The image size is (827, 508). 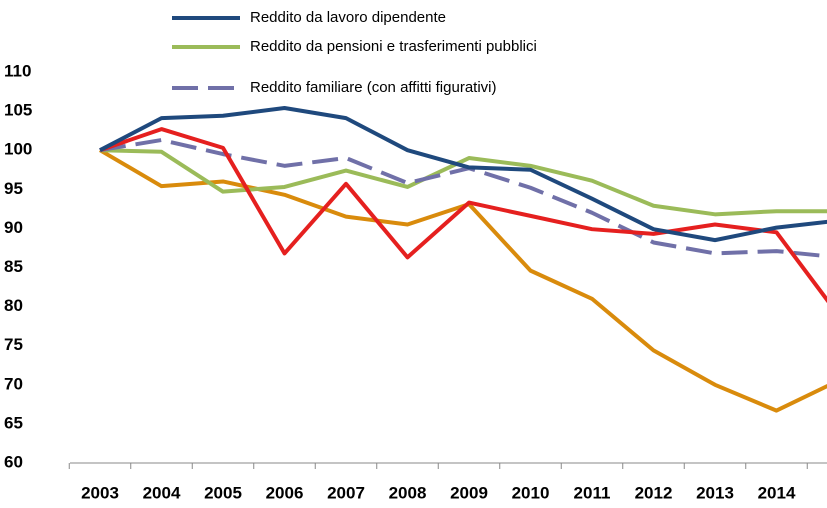 What do you see at coordinates (13, 422) in the screenshot?
I see `y-tick-label: 65` at bounding box center [13, 422].